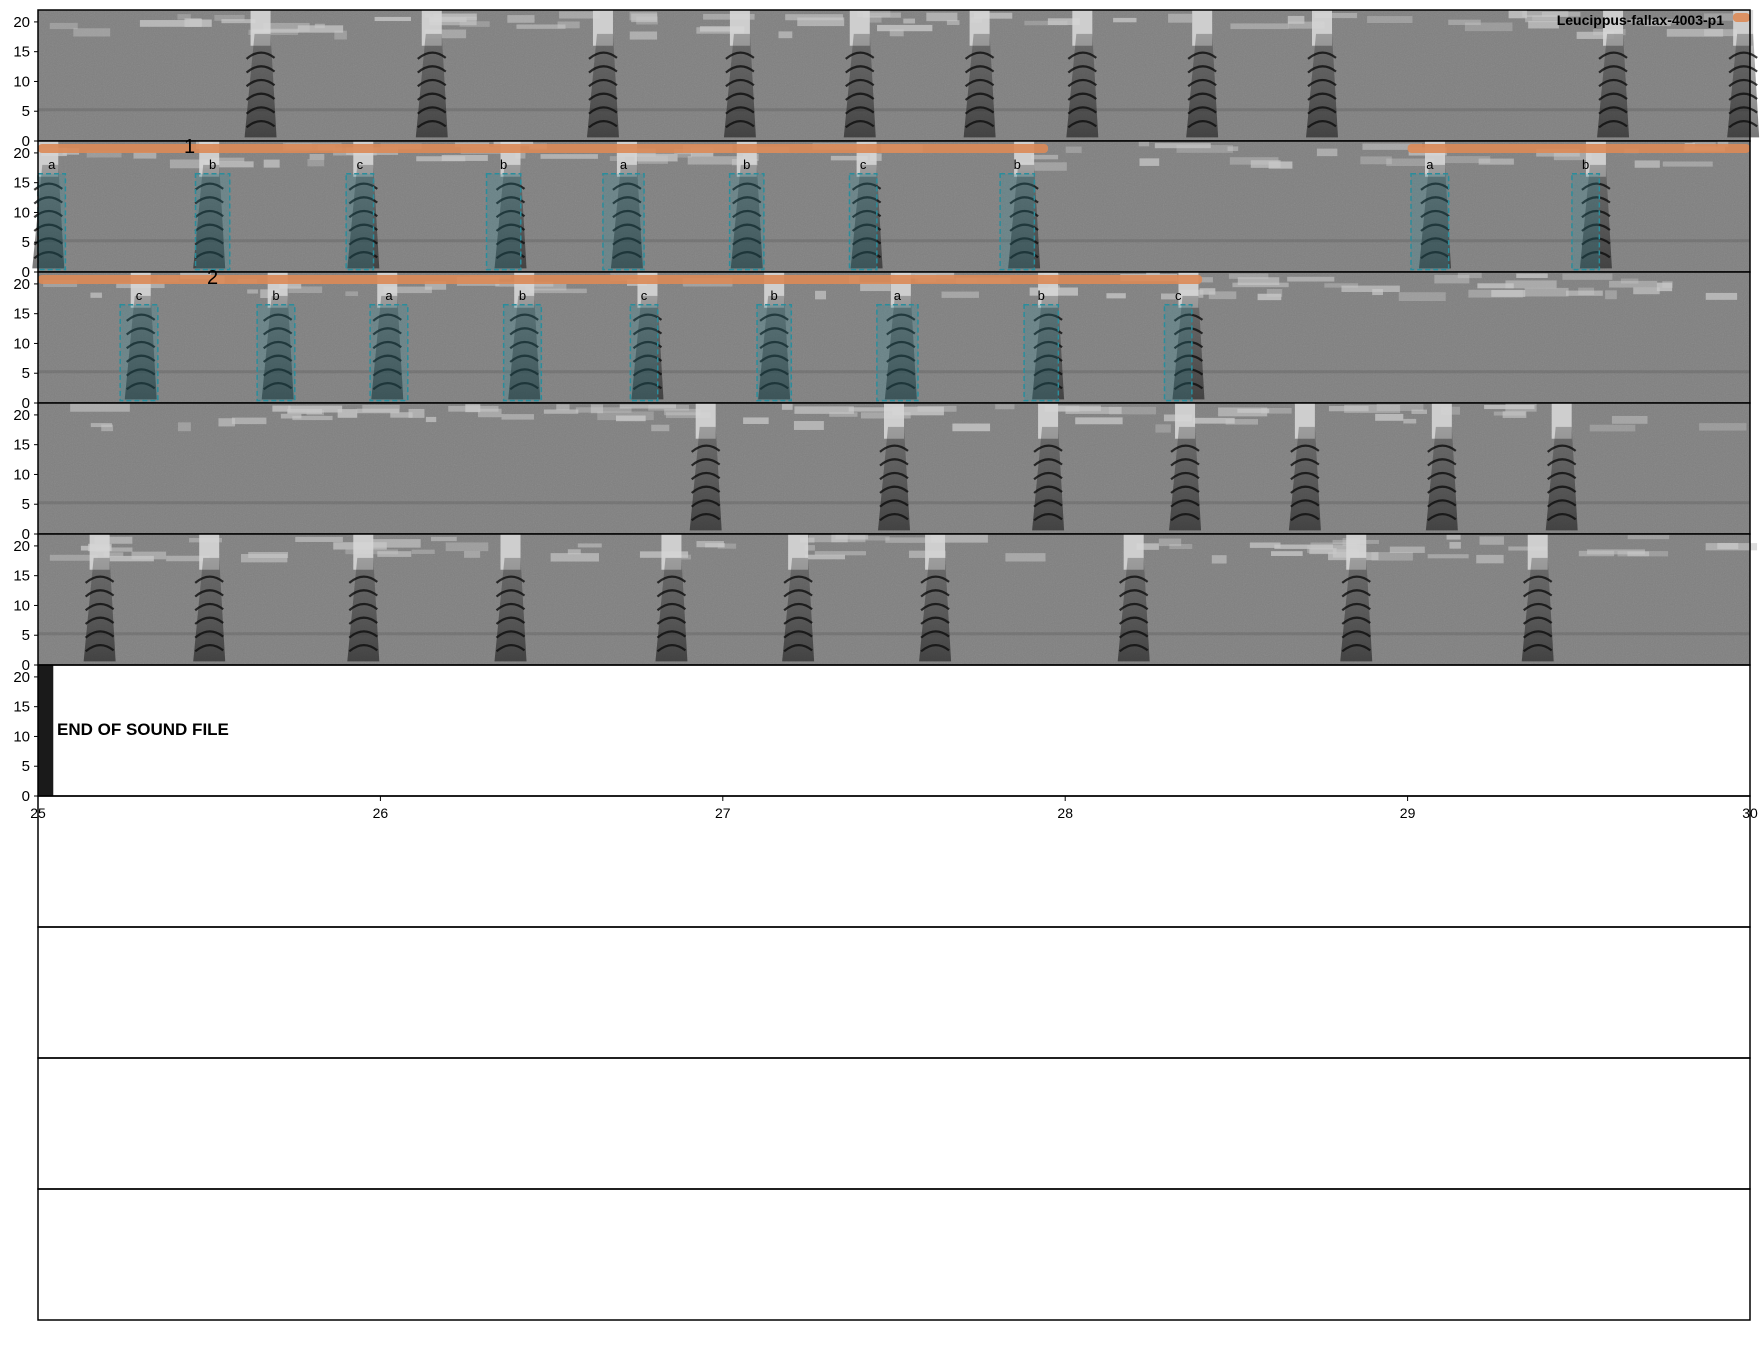 The height and width of the screenshot is (1365, 1760). Describe the element at coordinates (894, 730) in the screenshot. I see `row-frame` at that location.